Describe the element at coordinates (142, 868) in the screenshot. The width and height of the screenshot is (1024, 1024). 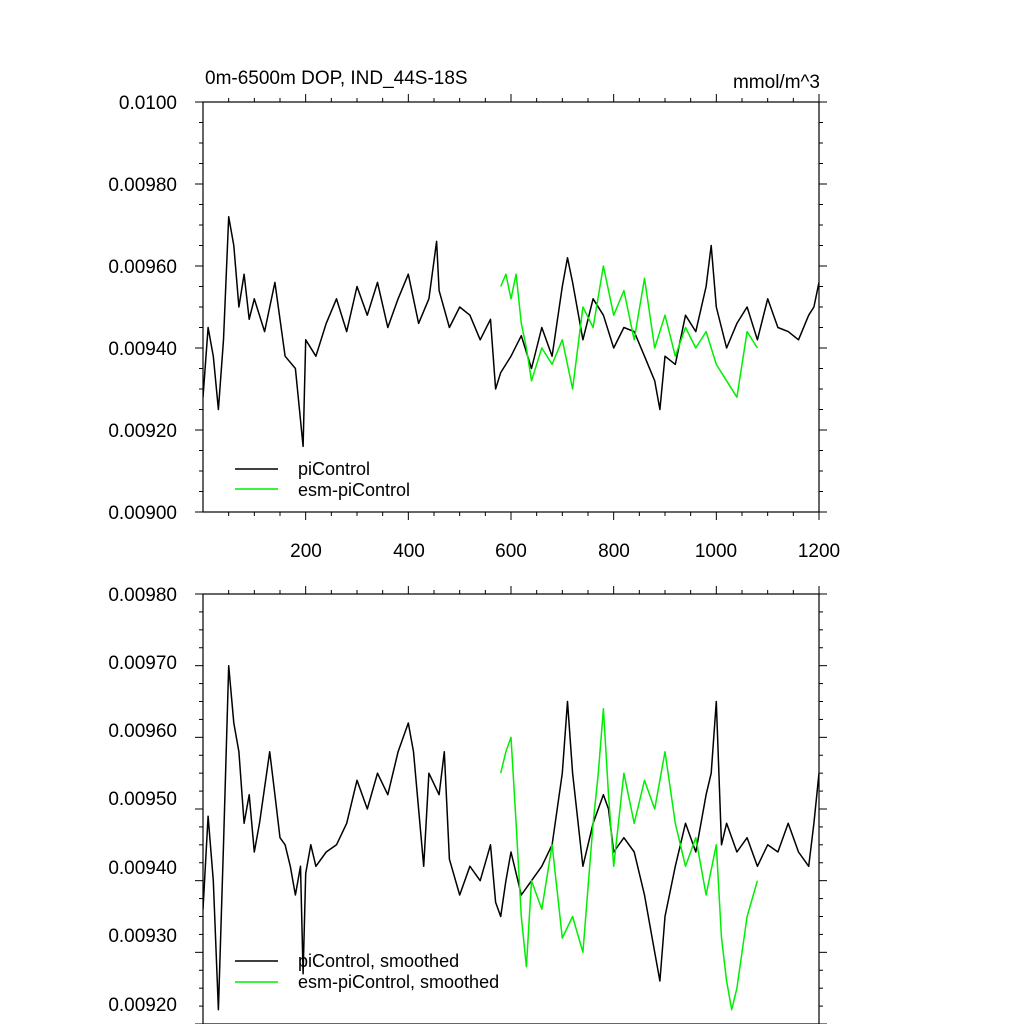
I see `bottom-y-tick-label: 0.00940` at that location.